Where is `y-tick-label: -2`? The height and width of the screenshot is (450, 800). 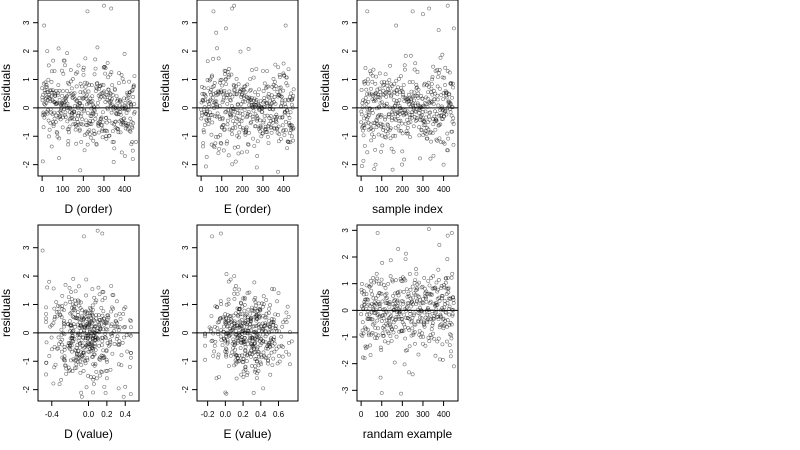 y-tick-label: -2 is located at coordinates (345, 165).